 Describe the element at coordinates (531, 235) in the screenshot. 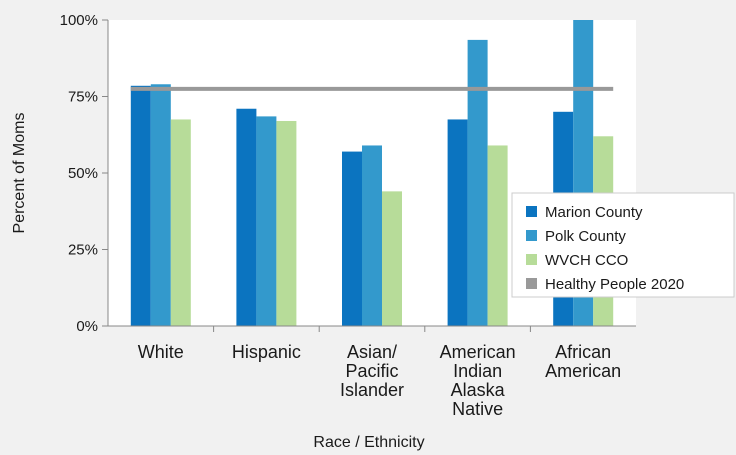

I see `legend-swatch-polk` at that location.